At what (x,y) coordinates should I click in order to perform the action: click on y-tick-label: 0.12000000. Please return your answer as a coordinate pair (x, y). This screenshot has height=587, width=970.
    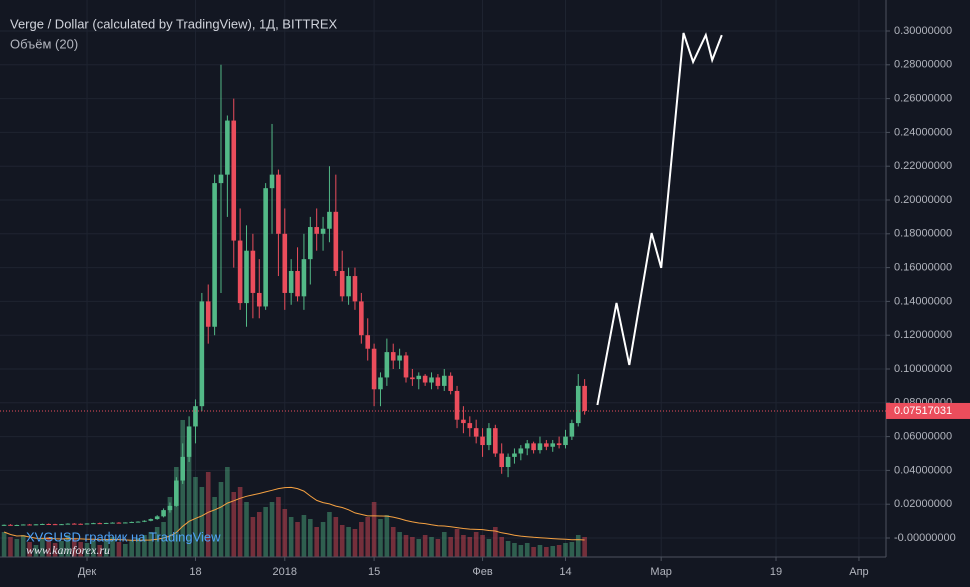
    Looking at the image, I should click on (923, 335).